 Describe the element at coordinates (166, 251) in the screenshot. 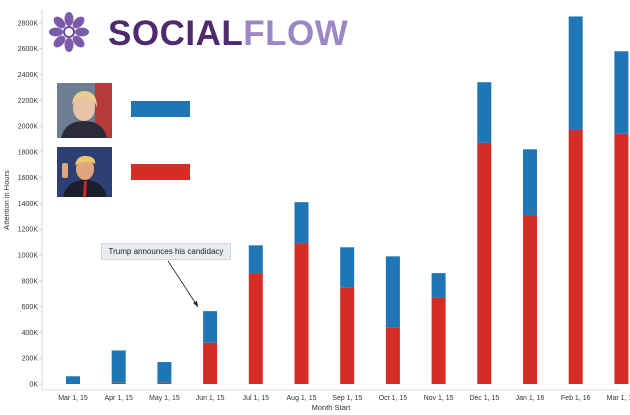

I see `annotation-callout: Trump announces his candidacy` at that location.